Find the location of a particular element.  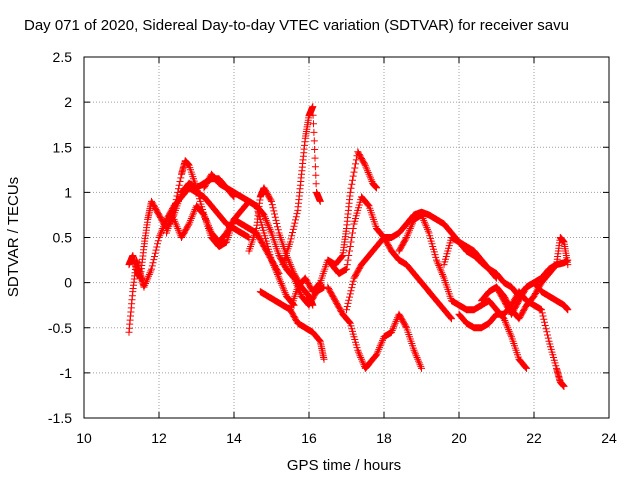

y-tick-label: 2 is located at coordinates (68, 102).